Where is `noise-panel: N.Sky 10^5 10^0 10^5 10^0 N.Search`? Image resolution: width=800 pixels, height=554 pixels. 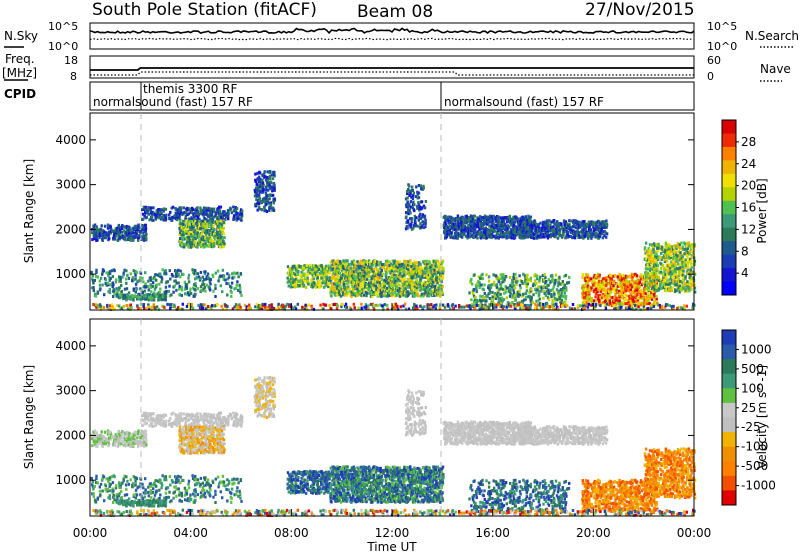 noise-panel: N.Sky 10^5 10^0 10^5 10^0 N.Search is located at coordinates (401, 36).